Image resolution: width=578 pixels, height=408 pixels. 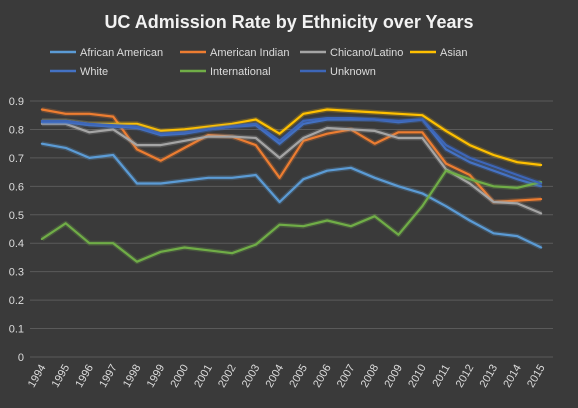 What do you see at coordinates (227, 376) in the screenshot?
I see `x-tick-label: 2002` at bounding box center [227, 376].